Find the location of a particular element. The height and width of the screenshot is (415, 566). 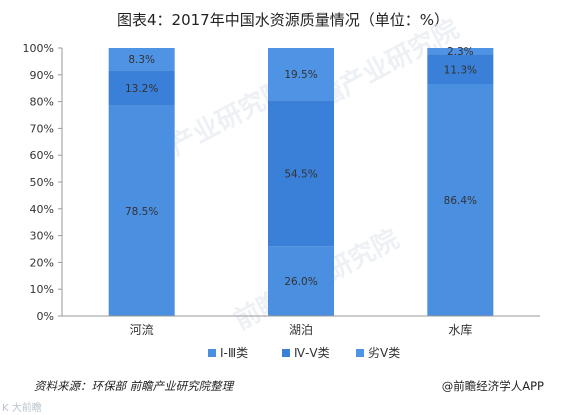

data-label: 54.5% is located at coordinates (300, 174).